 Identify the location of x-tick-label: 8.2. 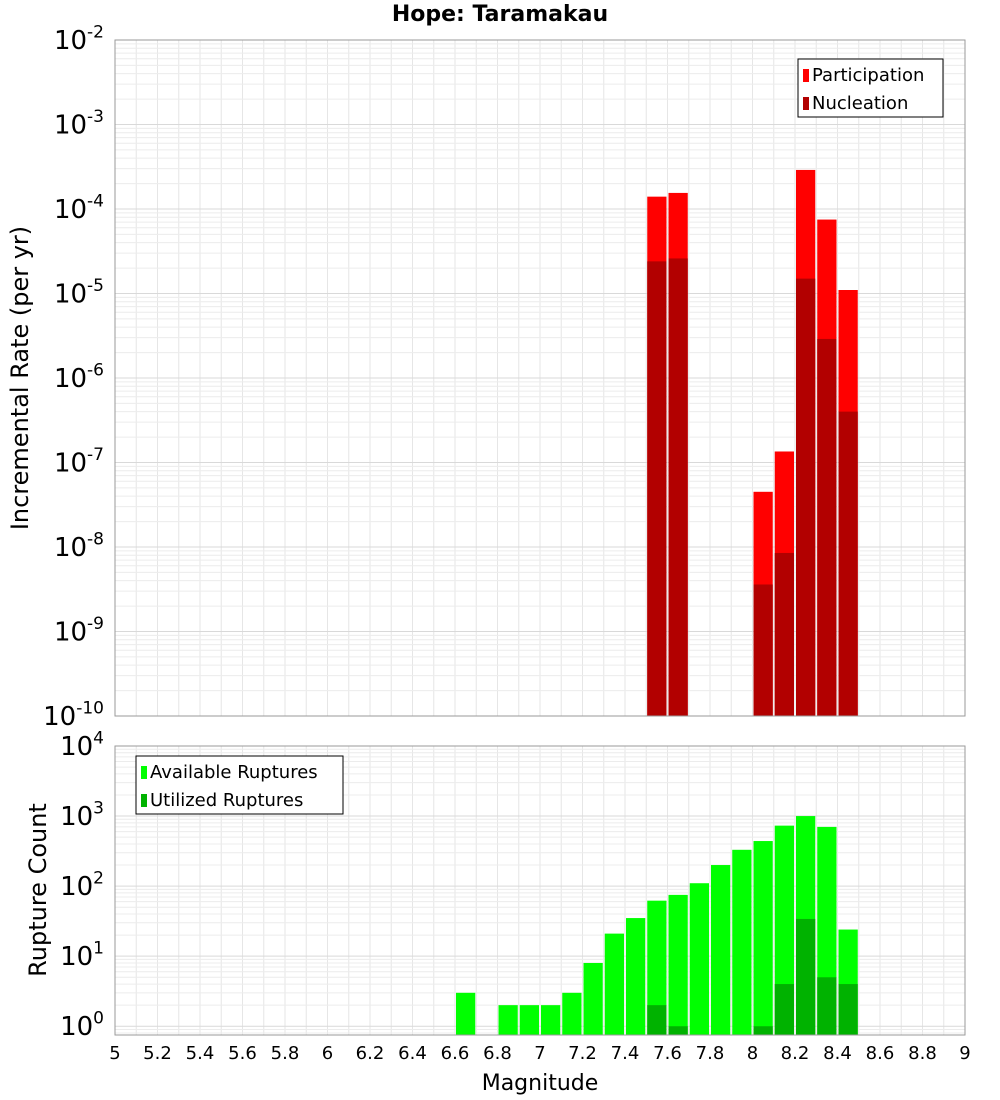
(795, 1053).